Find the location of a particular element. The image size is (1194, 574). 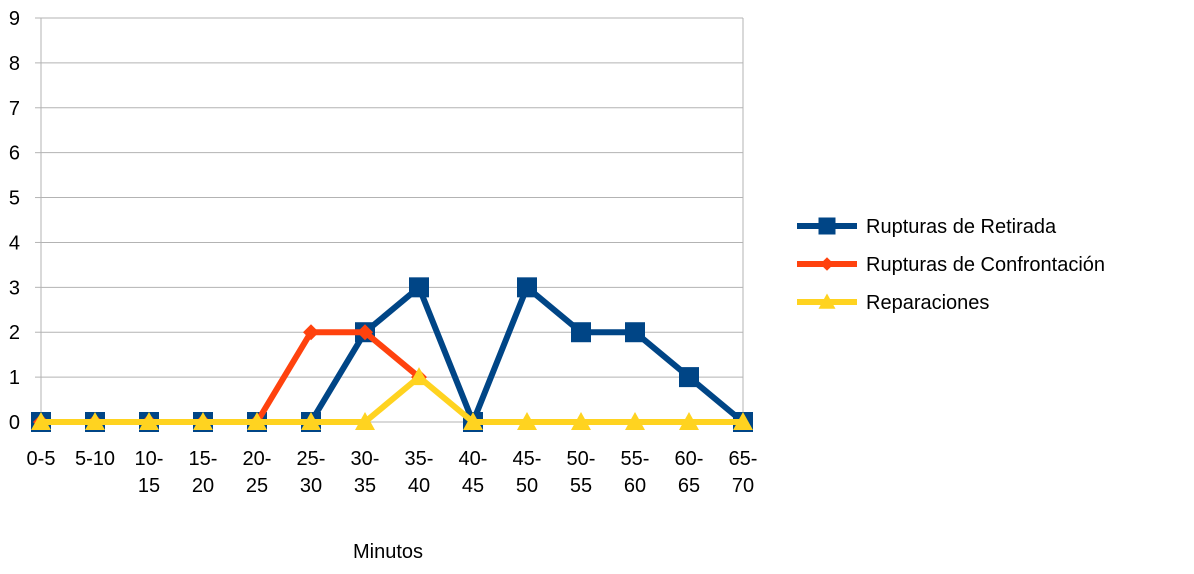

x-tick-label-0: 0-5 is located at coordinates (41, 459).